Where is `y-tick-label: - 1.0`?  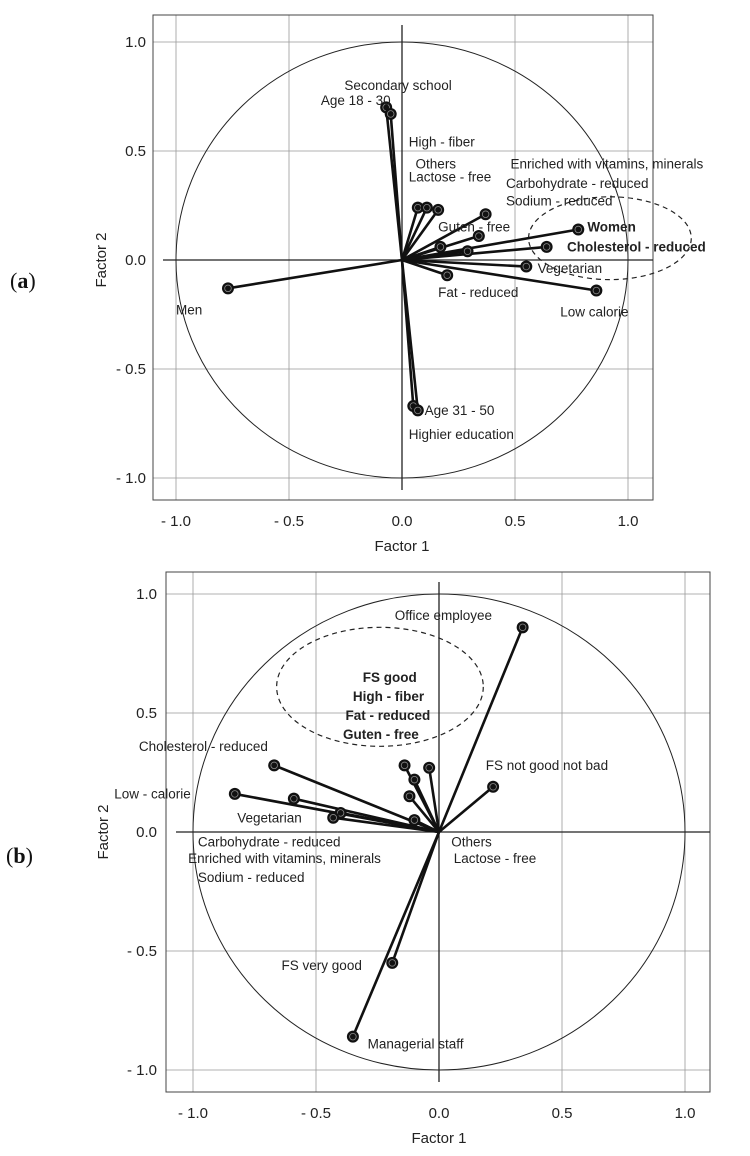 y-tick-label: - 1.0 is located at coordinates (142, 1070).